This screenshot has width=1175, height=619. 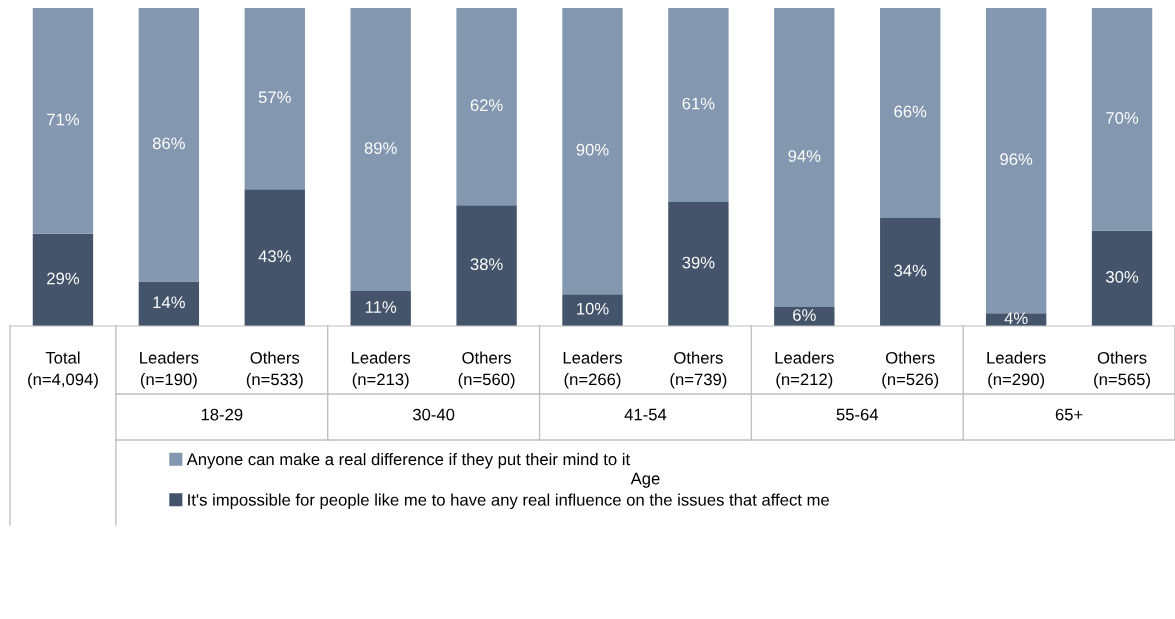 I want to click on x-tick-label: Leaders (n=266), so click(x=593, y=370).